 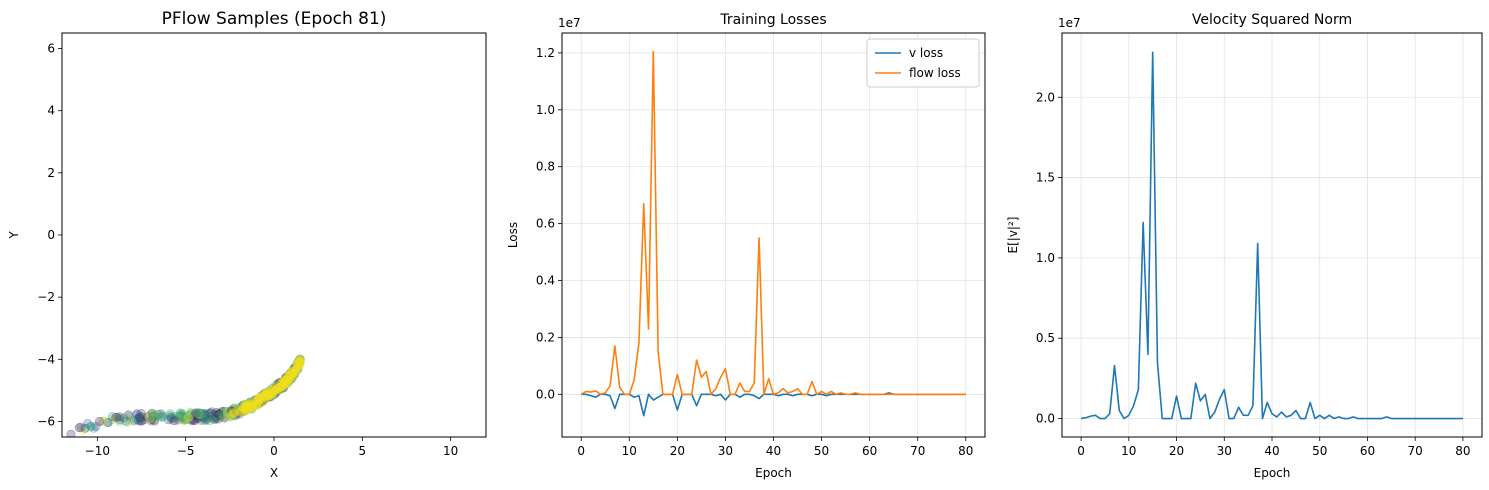 I want to click on y-tick-label: 6, so click(x=51, y=49).